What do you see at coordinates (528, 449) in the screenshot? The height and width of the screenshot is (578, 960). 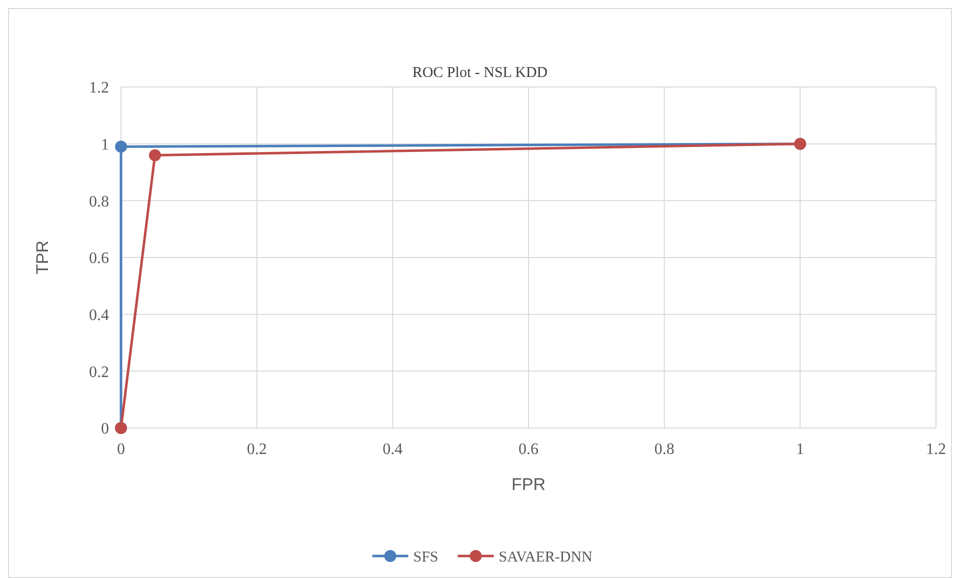 I see `x-tick-label: 0.6` at bounding box center [528, 449].